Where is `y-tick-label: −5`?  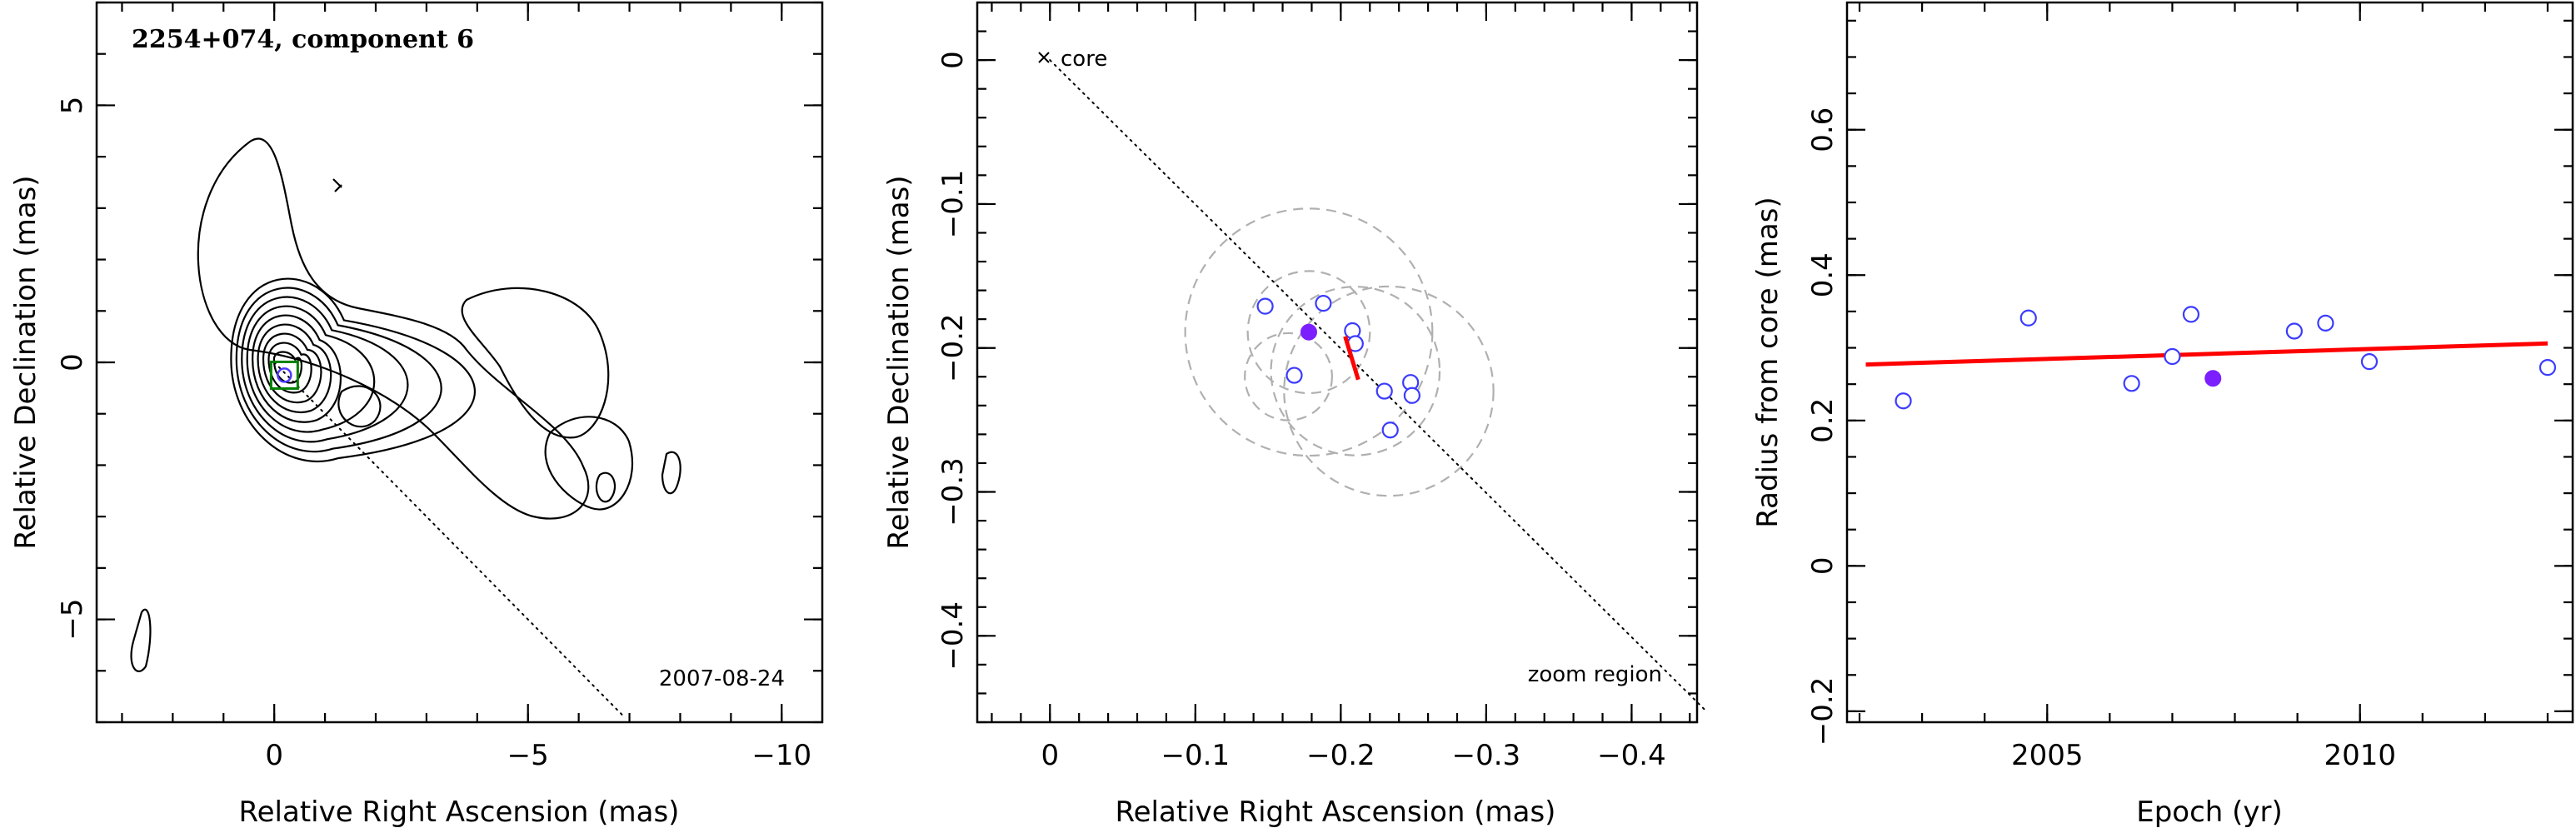
y-tick-label: −5 is located at coordinates (72, 620).